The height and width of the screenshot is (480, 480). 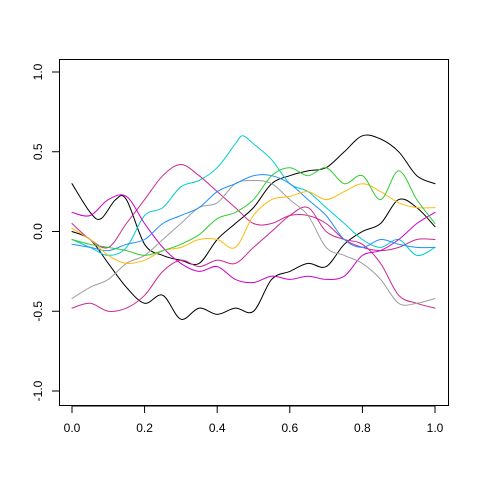 What do you see at coordinates (144, 428) in the screenshot?
I see `x-tick-label: 0.2` at bounding box center [144, 428].